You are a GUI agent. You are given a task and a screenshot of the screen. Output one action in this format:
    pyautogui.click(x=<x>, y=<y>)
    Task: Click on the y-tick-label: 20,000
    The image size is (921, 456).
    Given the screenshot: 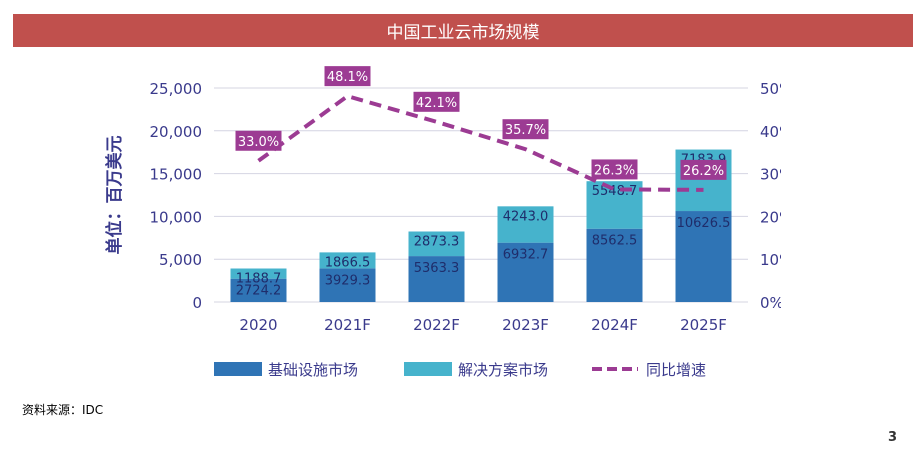 What is the action you would take?
    pyautogui.click(x=176, y=132)
    